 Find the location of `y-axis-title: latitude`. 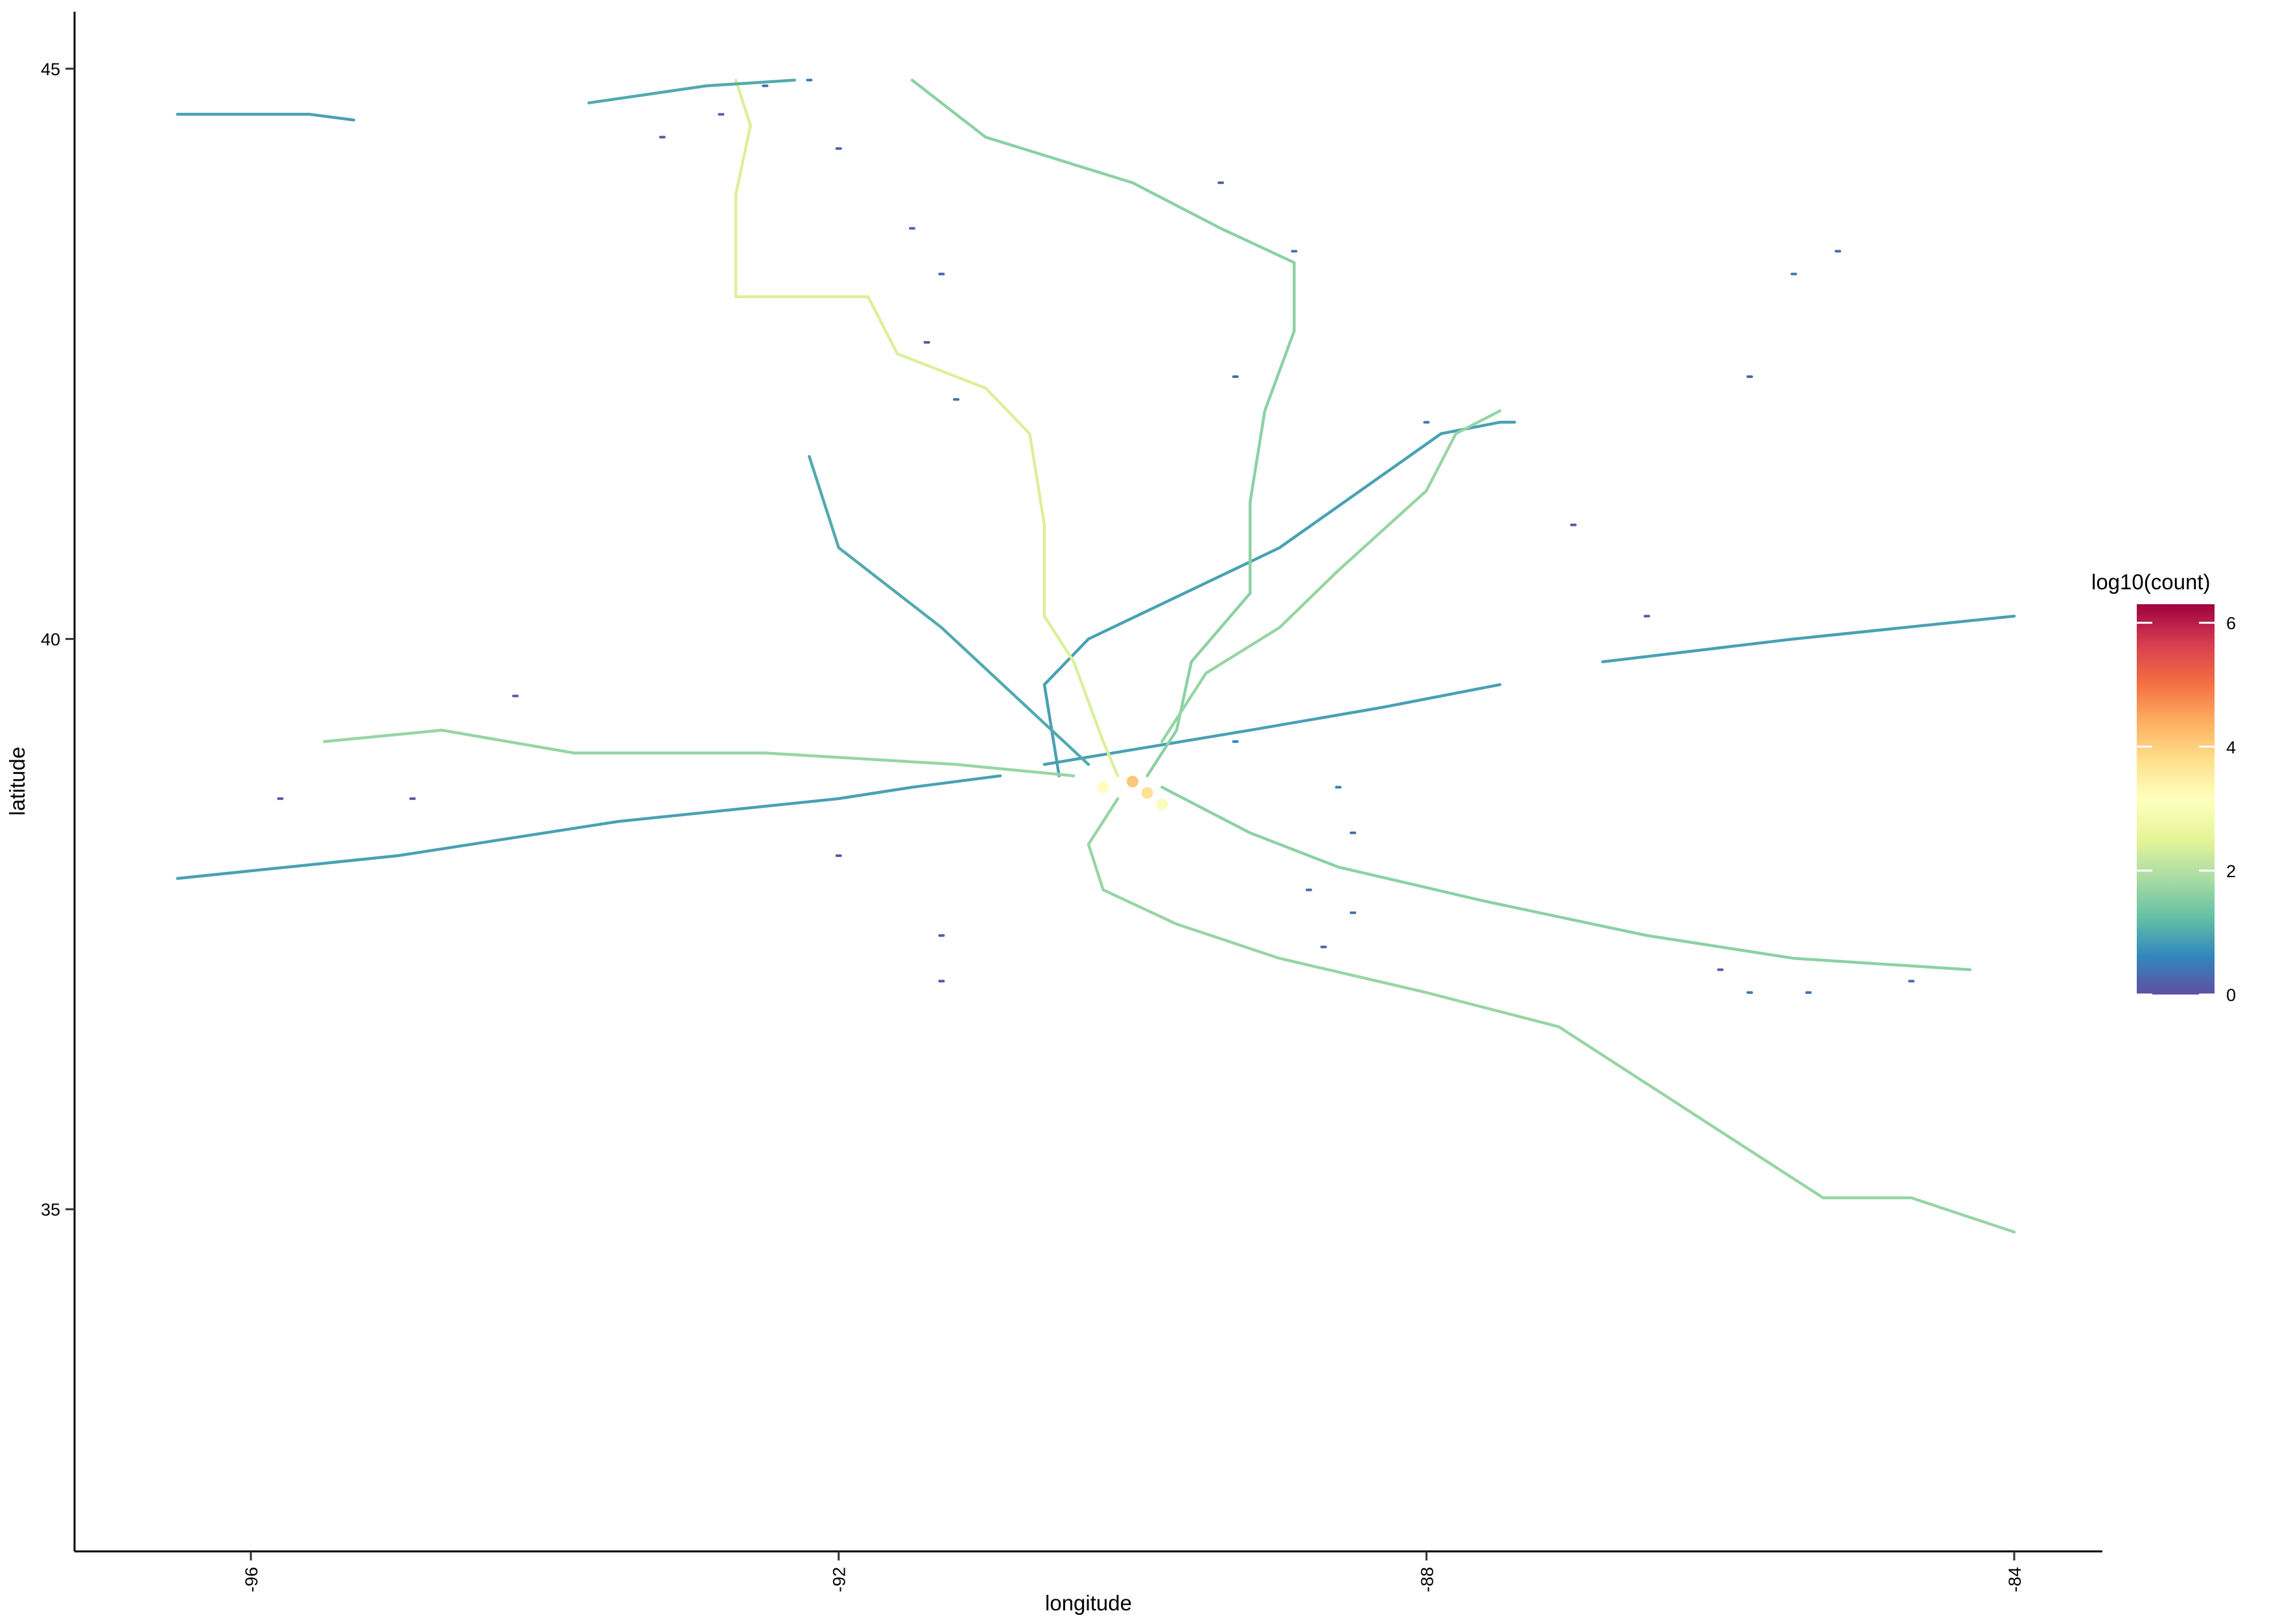

y-axis-title: latitude is located at coordinates (17, 782).